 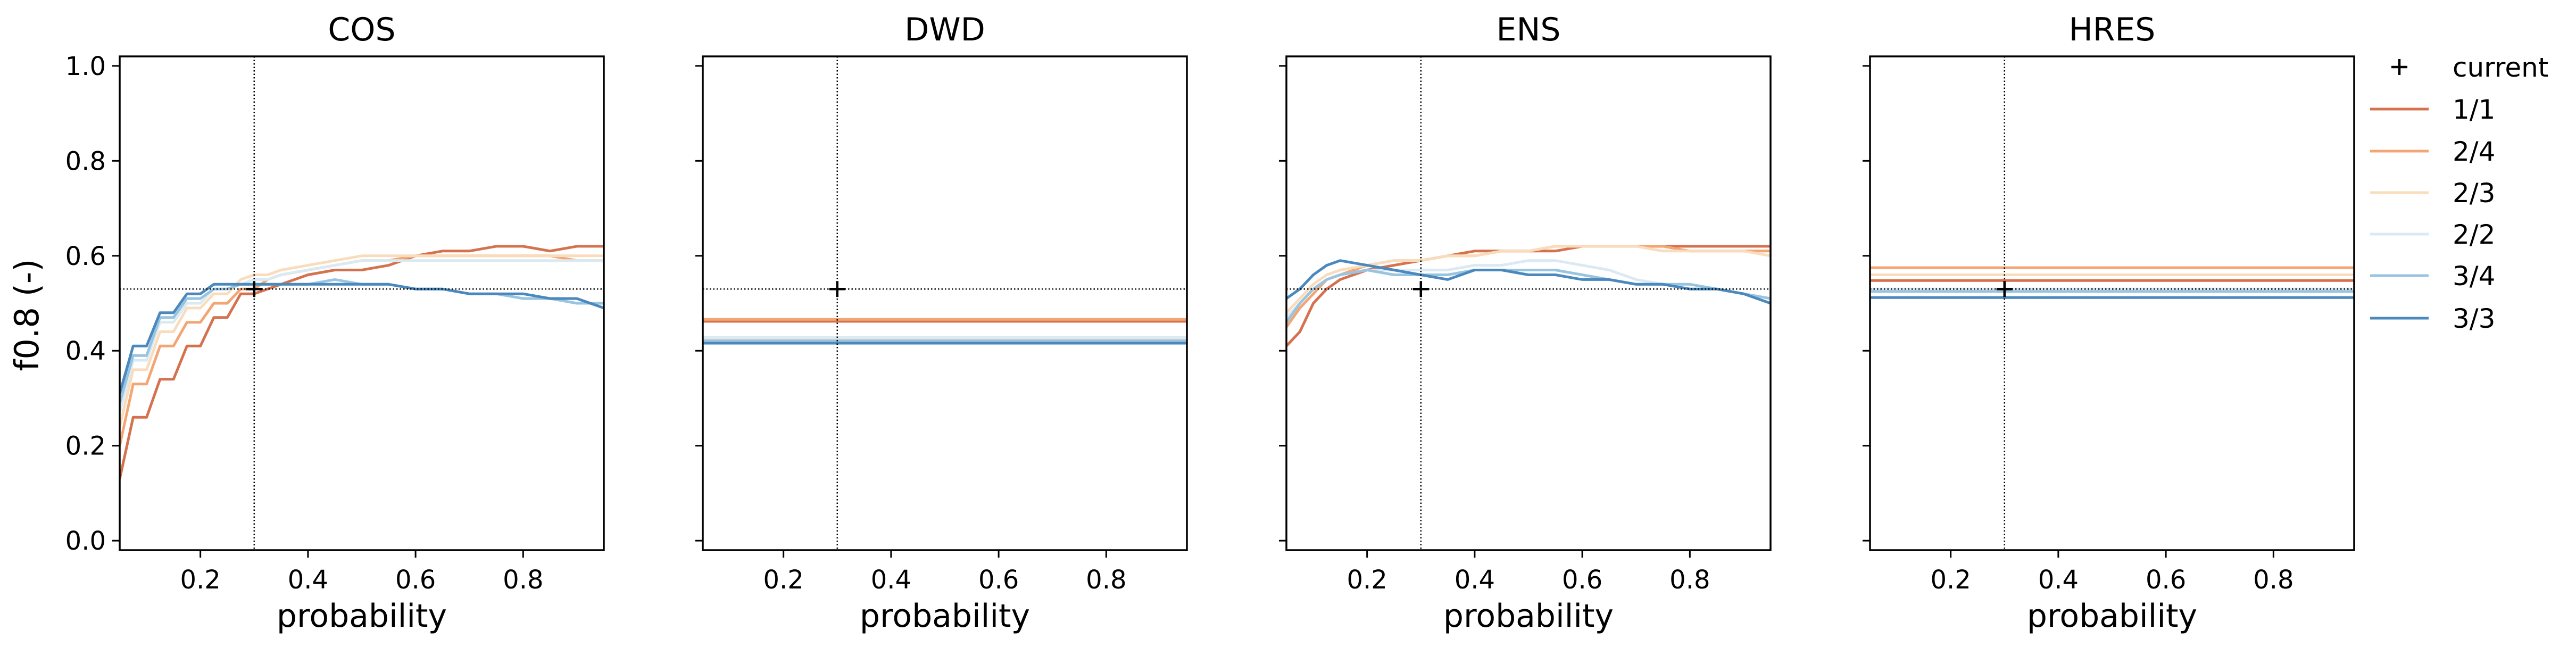 What do you see at coordinates (2474, 318) in the screenshot?
I see `legend-label: 3/3` at bounding box center [2474, 318].